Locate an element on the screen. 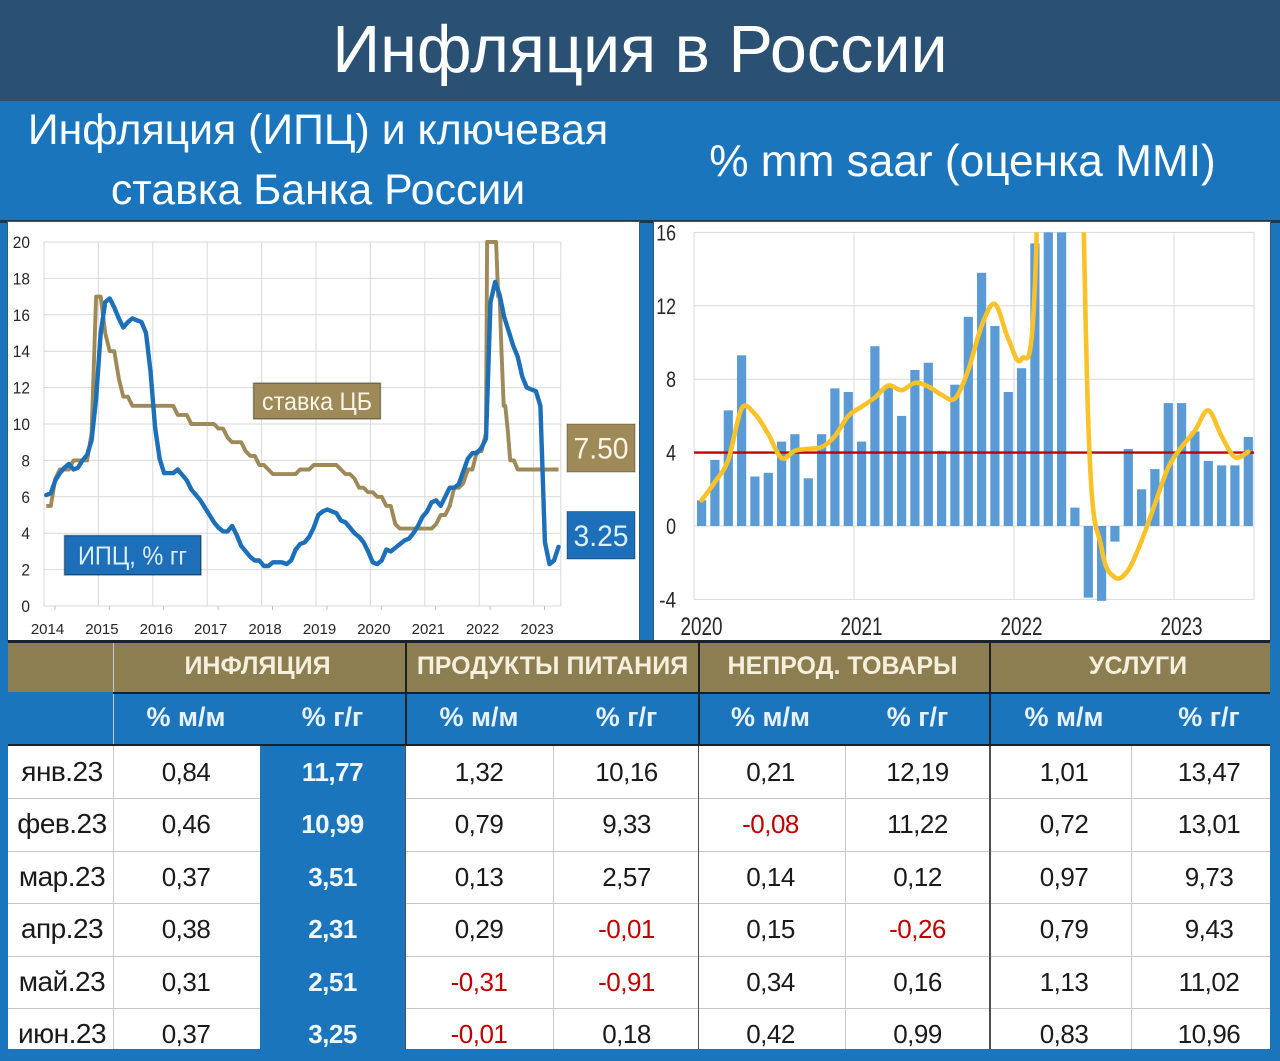 The image size is (1280, 1061). svg-text: -4 is located at coordinates (667, 599).